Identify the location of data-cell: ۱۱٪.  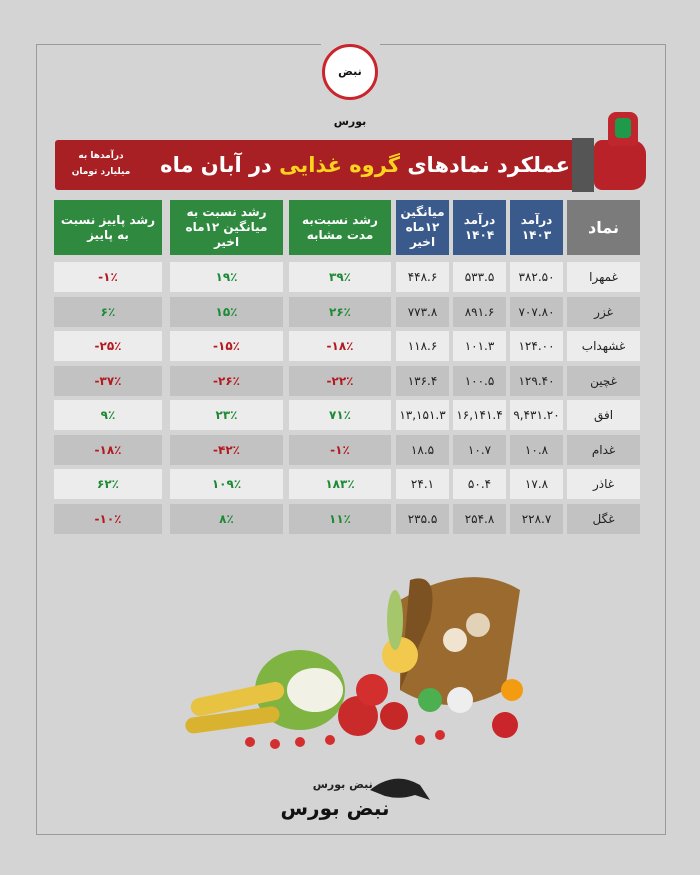
(340, 518).